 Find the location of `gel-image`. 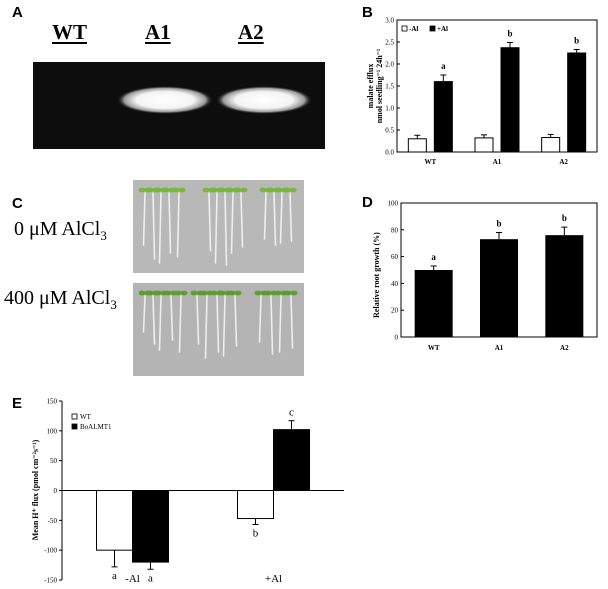

gel-image is located at coordinates (179, 105).